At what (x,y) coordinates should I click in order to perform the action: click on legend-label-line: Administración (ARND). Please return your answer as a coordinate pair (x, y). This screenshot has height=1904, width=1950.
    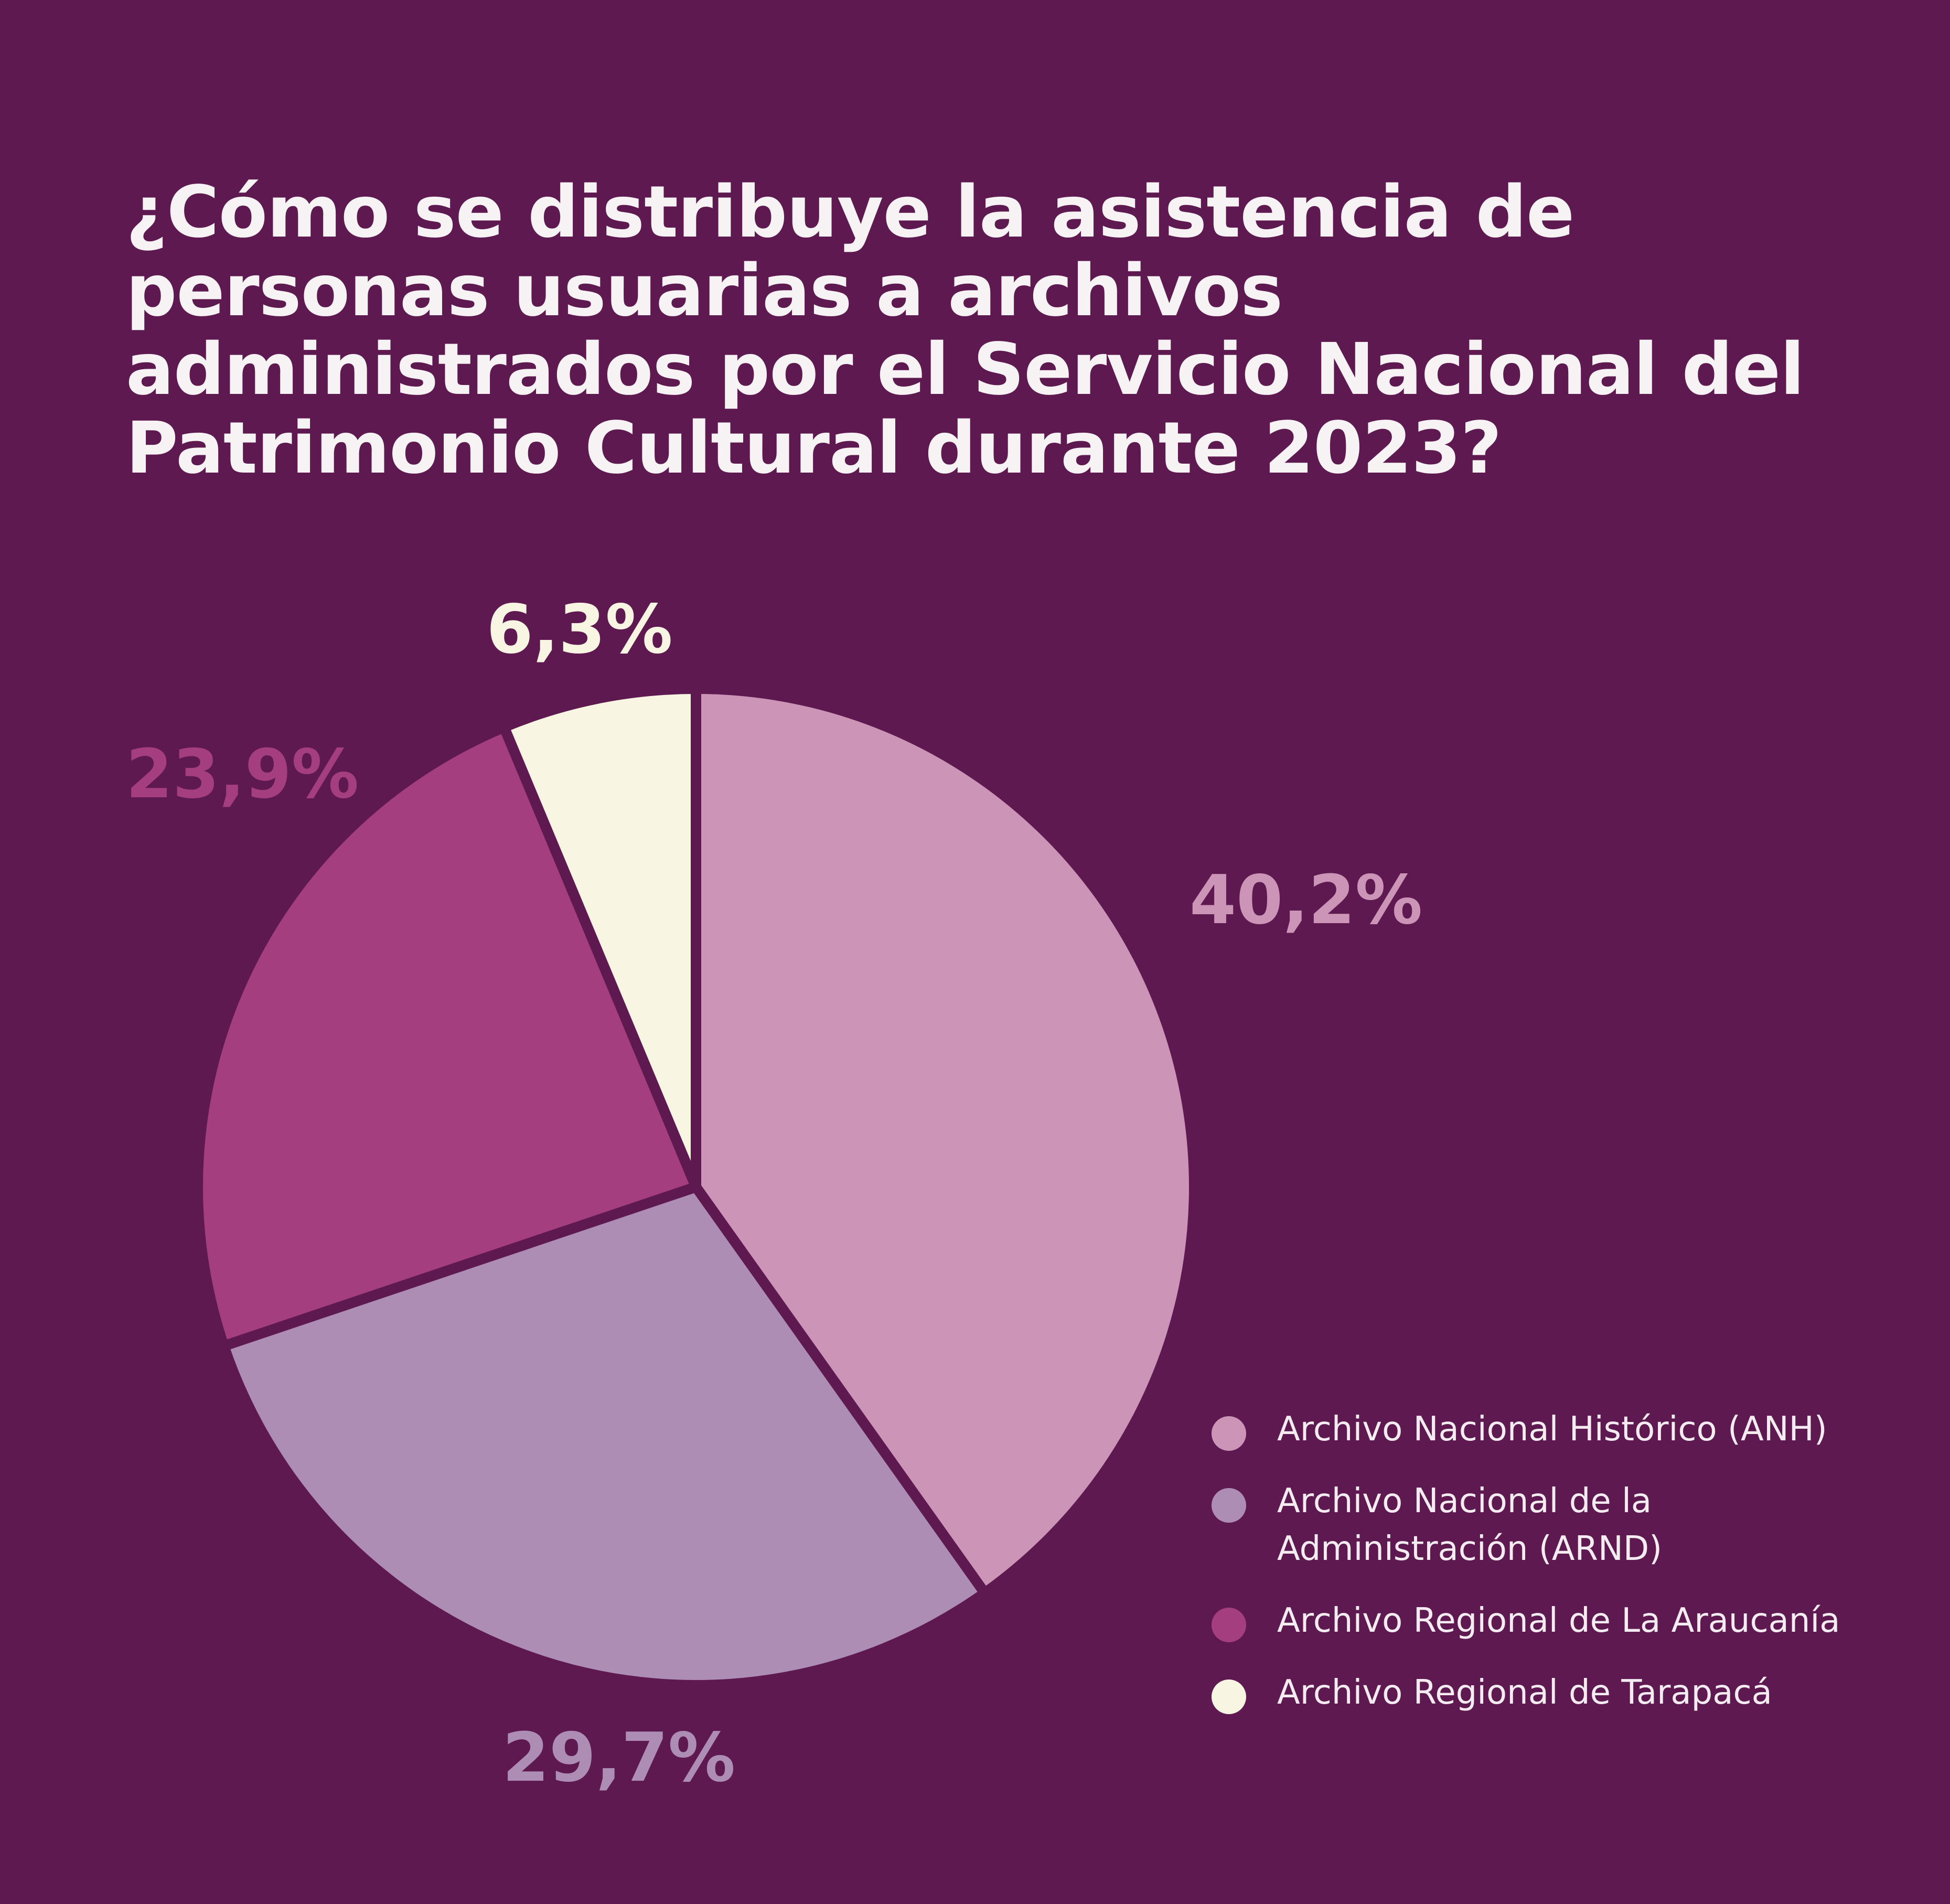
    Looking at the image, I should click on (1470, 1549).